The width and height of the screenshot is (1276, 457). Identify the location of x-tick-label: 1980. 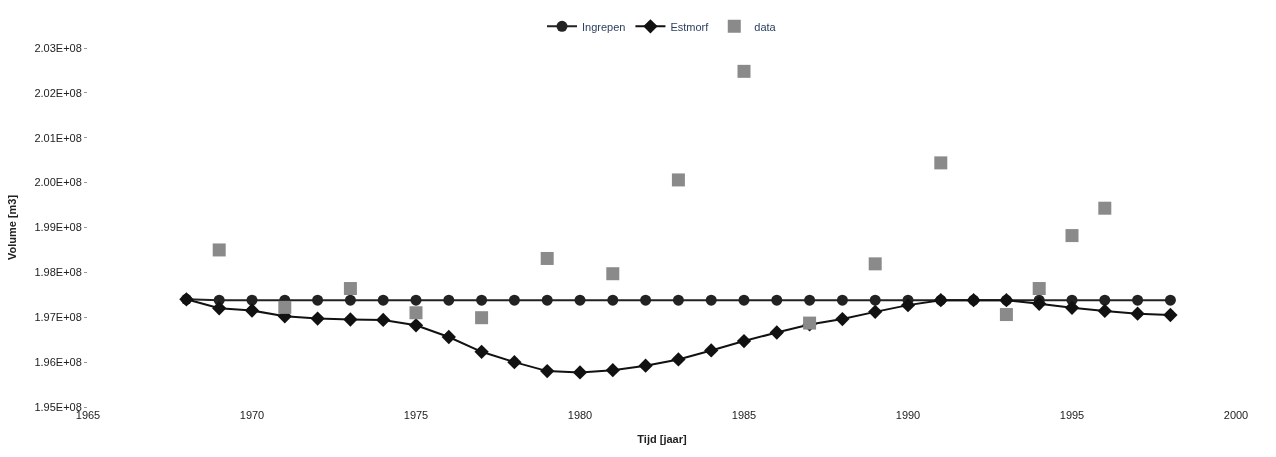
(580, 415).